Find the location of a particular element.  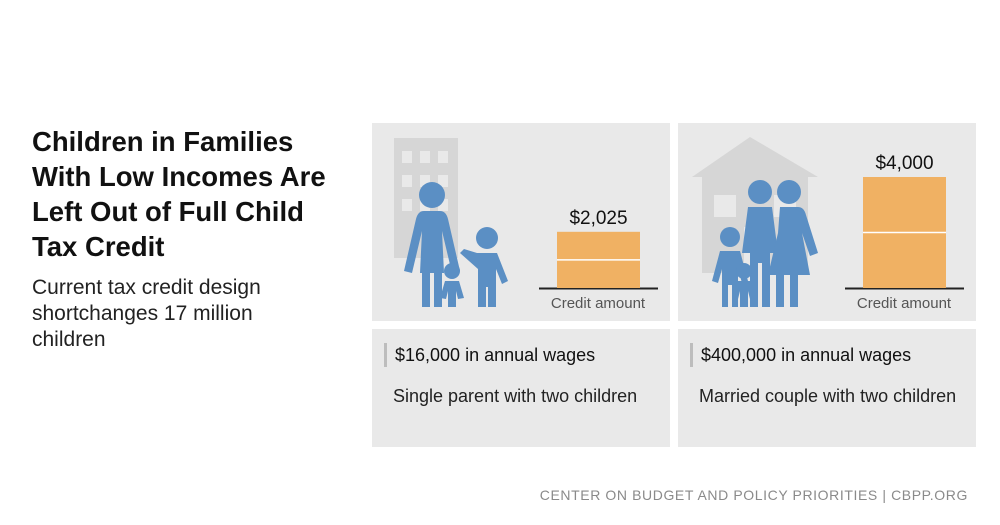

chart-single-parent: $2,025 Credit amount is located at coordinates (526, 225).